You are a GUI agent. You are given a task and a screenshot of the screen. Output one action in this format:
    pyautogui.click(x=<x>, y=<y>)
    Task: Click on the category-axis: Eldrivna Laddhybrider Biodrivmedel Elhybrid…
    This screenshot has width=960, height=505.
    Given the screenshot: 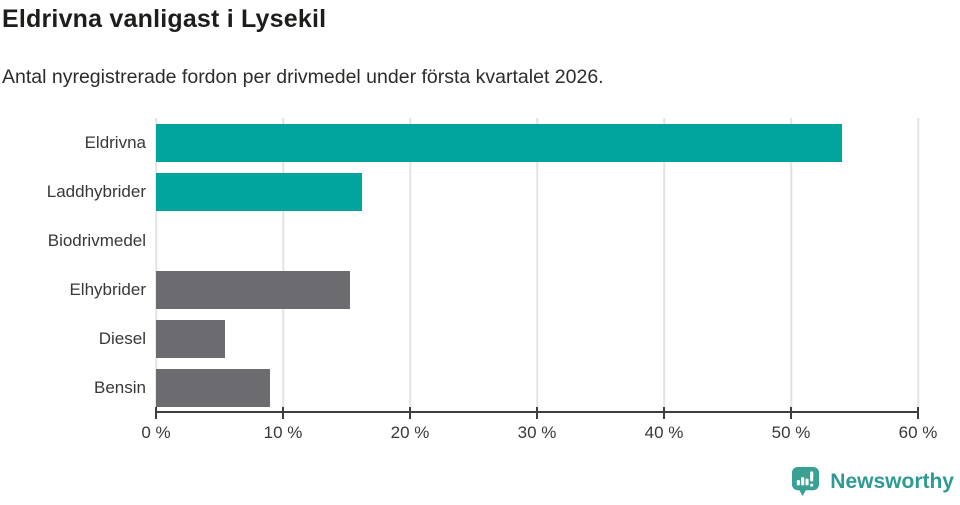 What is the action you would take?
    pyautogui.click(x=73, y=265)
    